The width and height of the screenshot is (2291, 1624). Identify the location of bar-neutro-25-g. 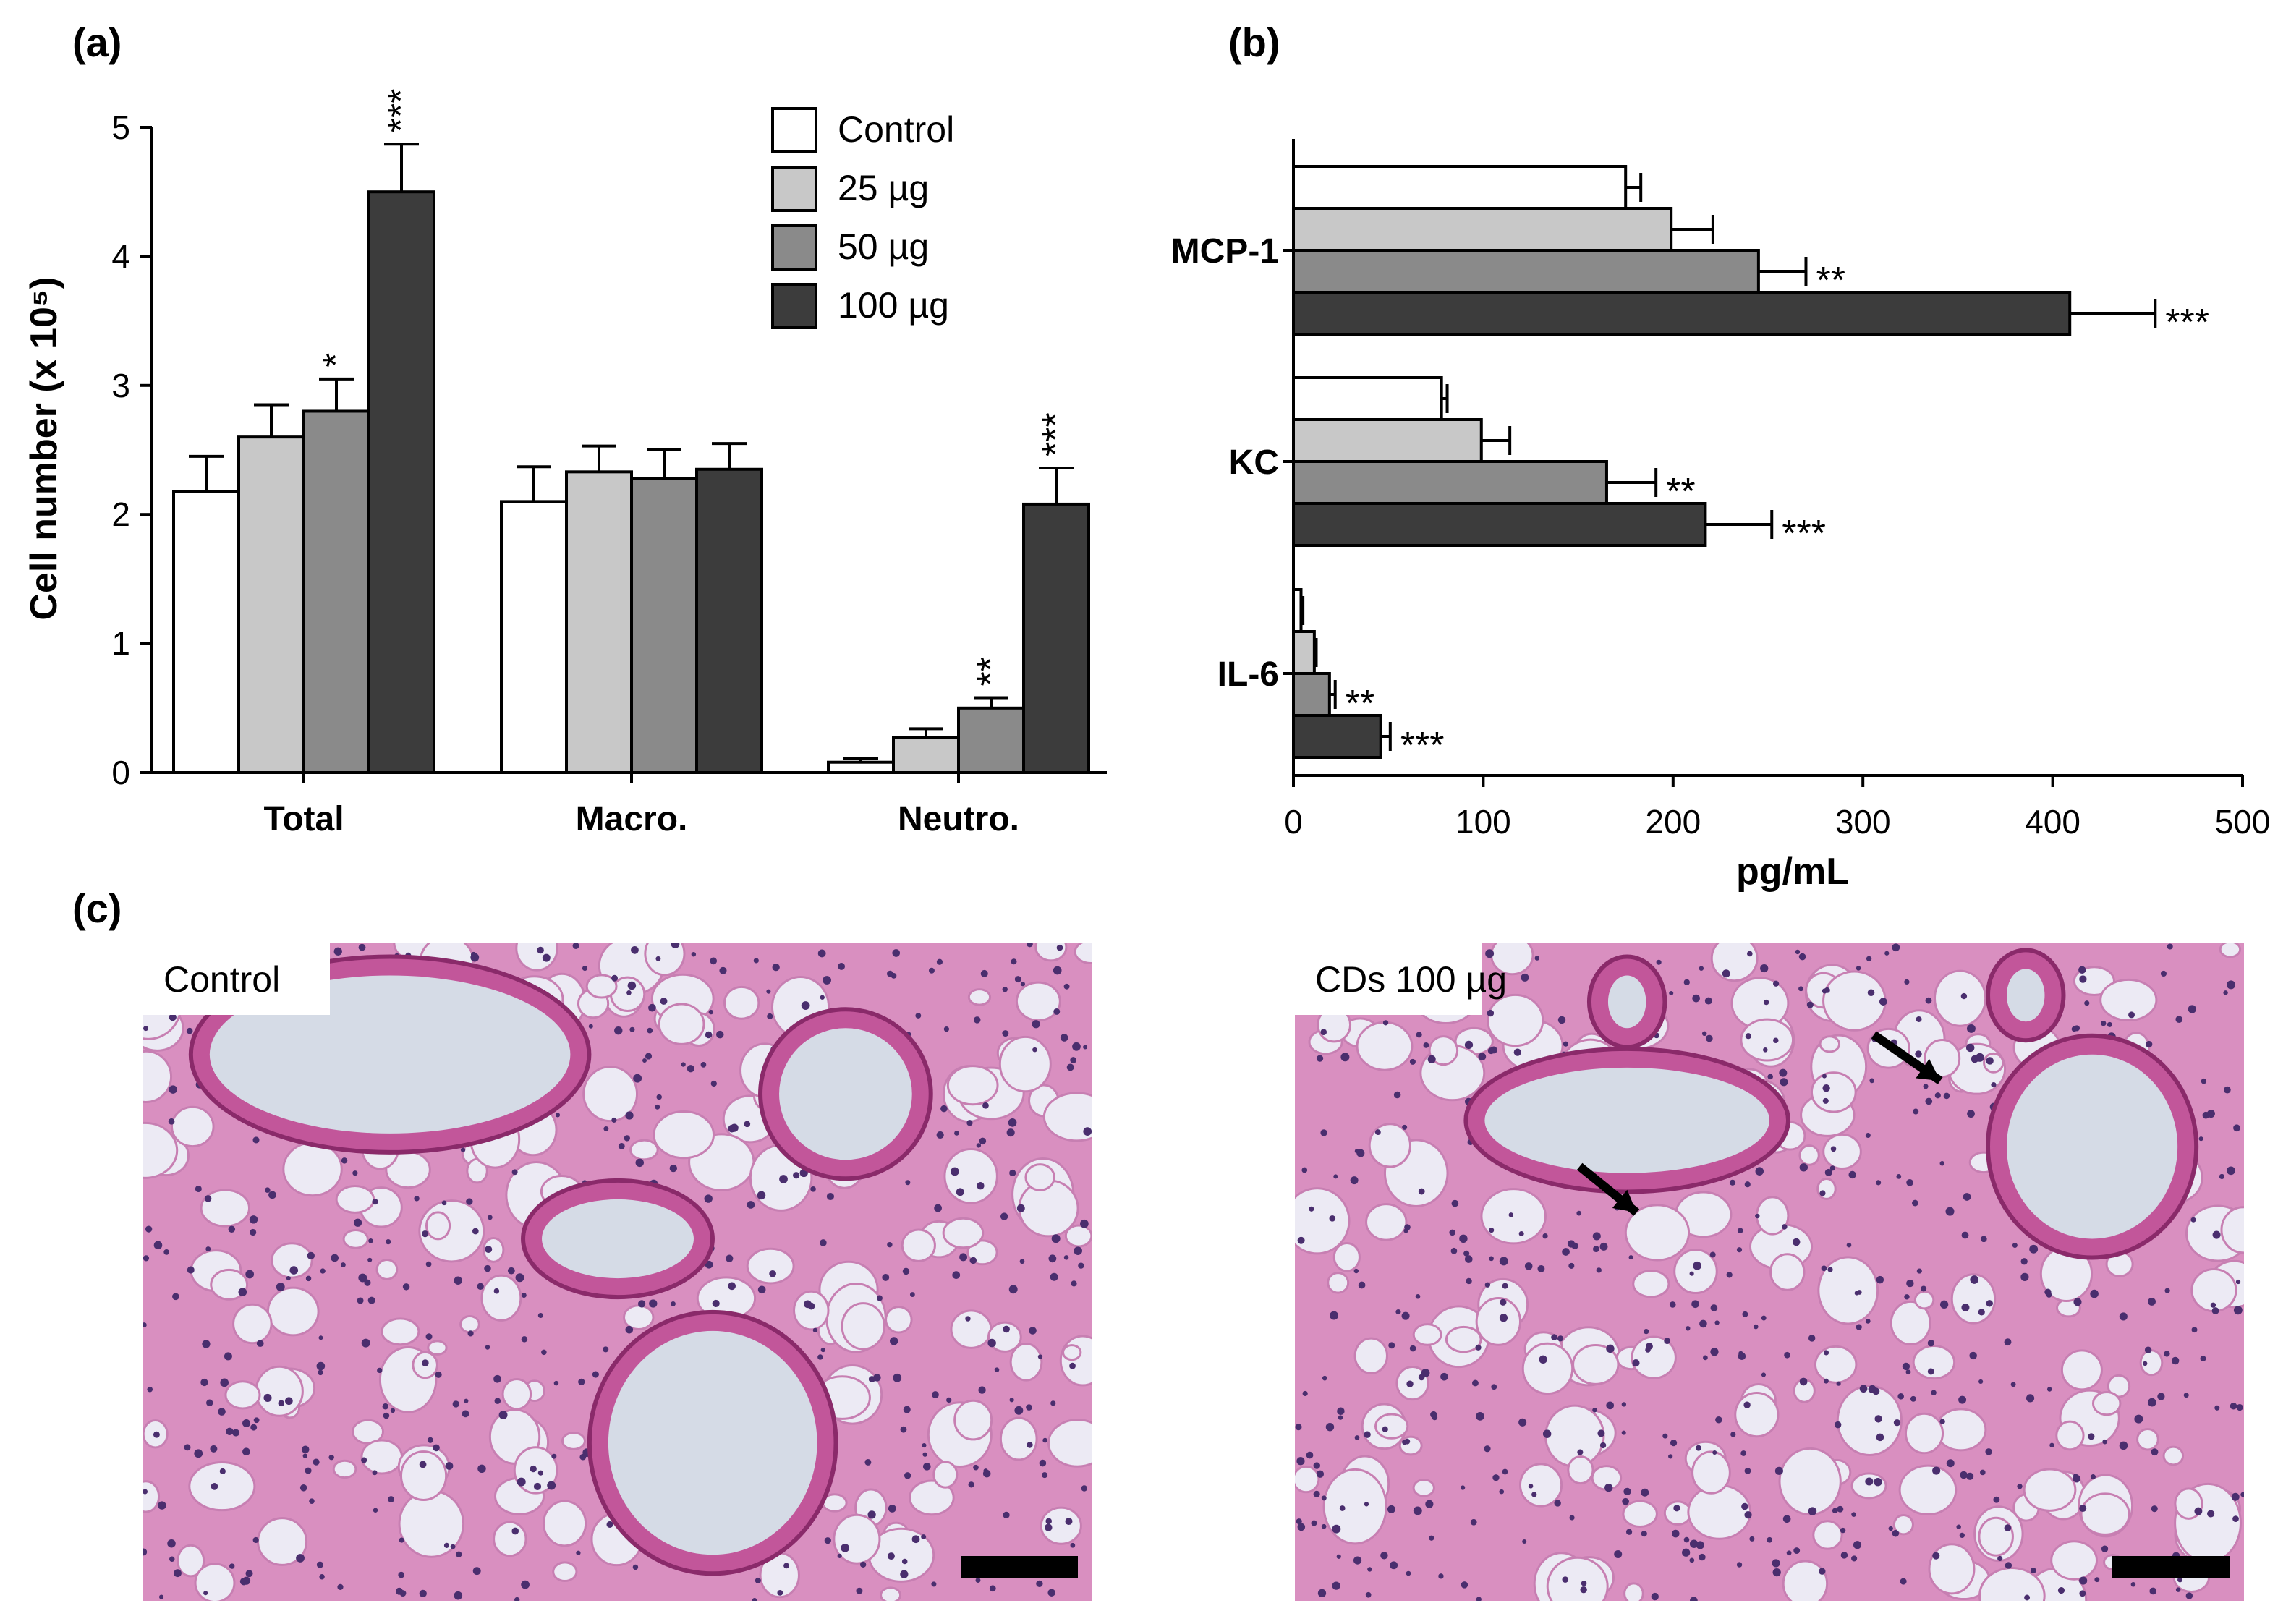
(926, 755).